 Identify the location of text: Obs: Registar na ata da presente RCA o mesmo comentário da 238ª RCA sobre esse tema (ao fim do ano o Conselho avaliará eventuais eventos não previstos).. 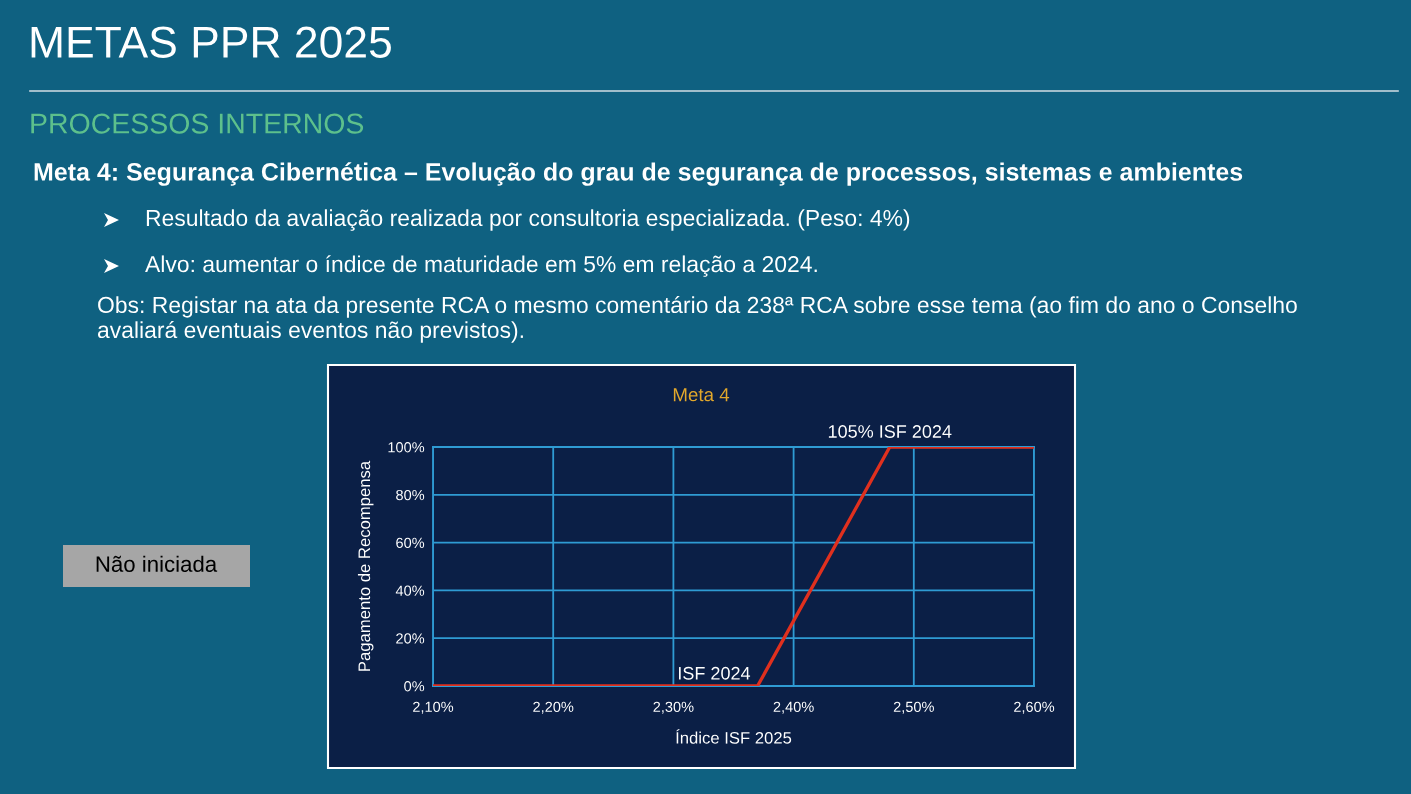
(697, 319).